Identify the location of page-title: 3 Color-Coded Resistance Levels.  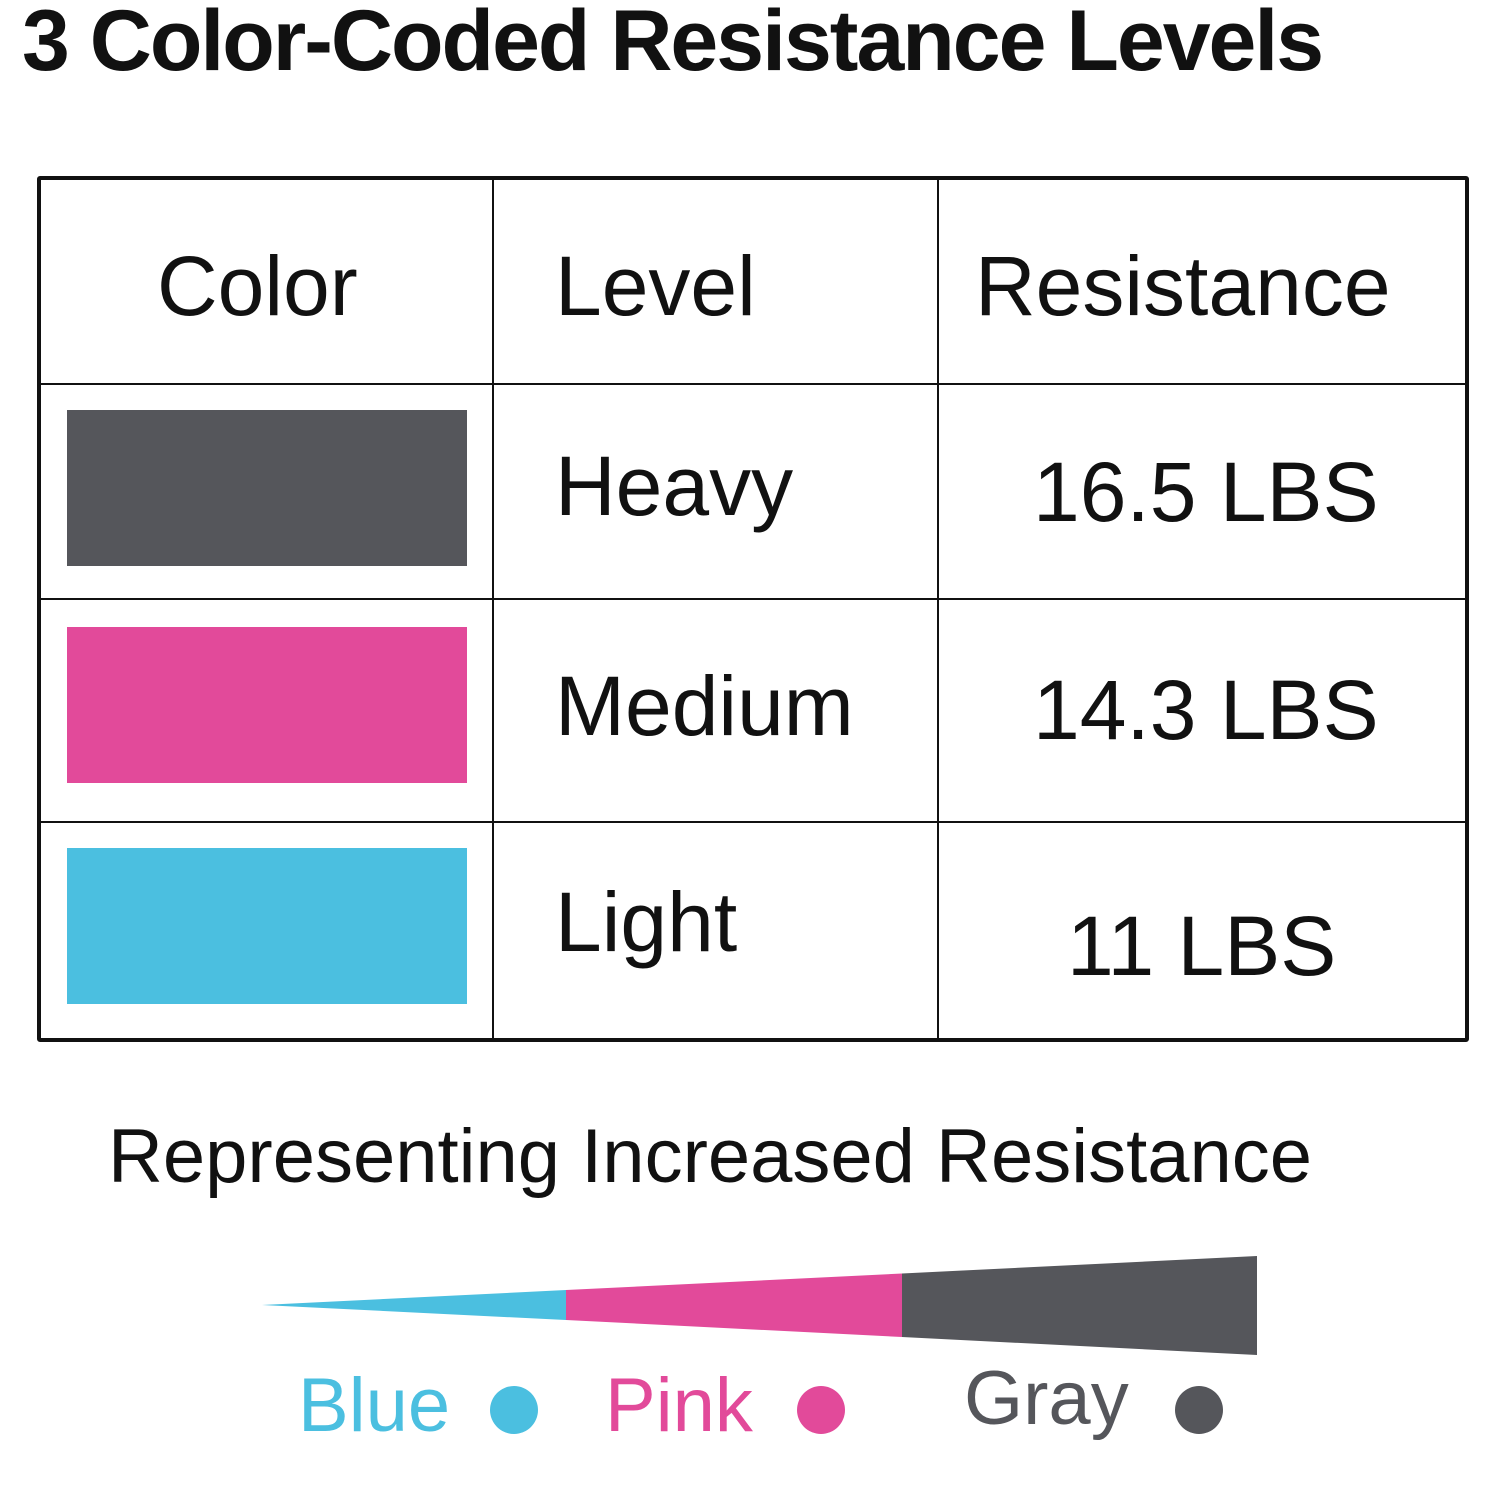
(673, 44).